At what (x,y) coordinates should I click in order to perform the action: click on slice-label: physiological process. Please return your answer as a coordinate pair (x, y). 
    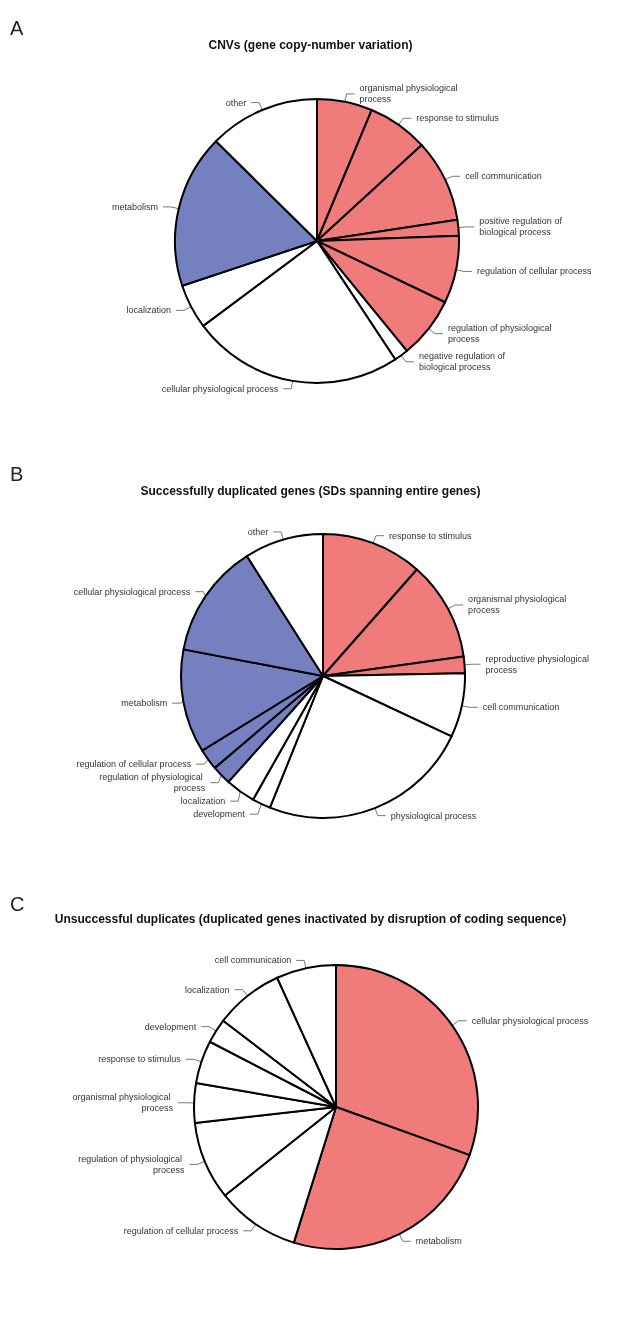
    Looking at the image, I should click on (433, 815).